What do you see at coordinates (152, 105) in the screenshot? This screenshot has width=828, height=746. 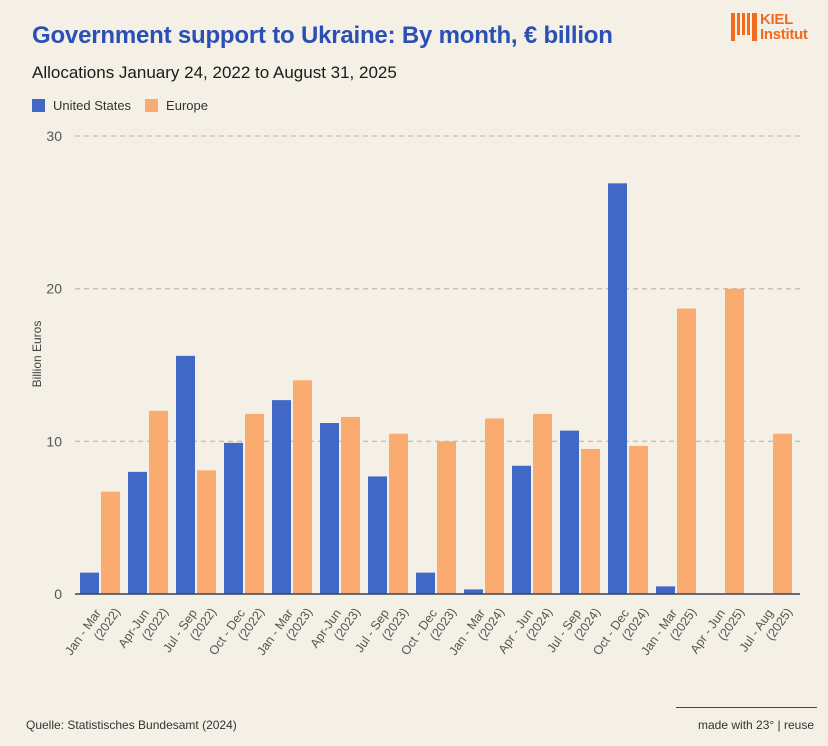 I see `legend-swatch-europe` at bounding box center [152, 105].